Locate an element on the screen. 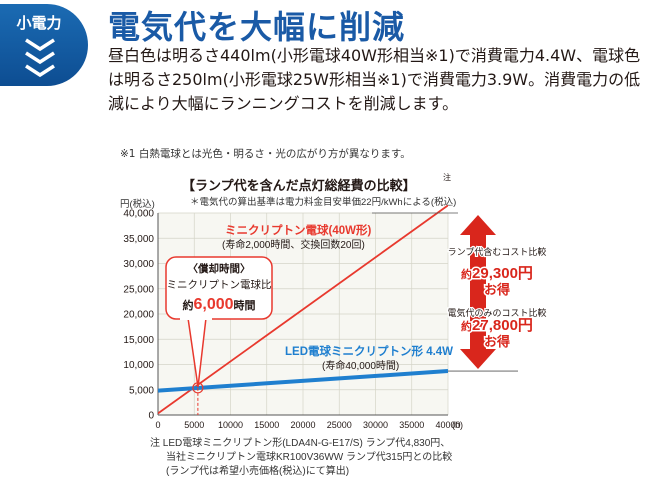 This screenshot has width=660, height=480. comparison-value: 約29,300円 is located at coordinates (497, 273).